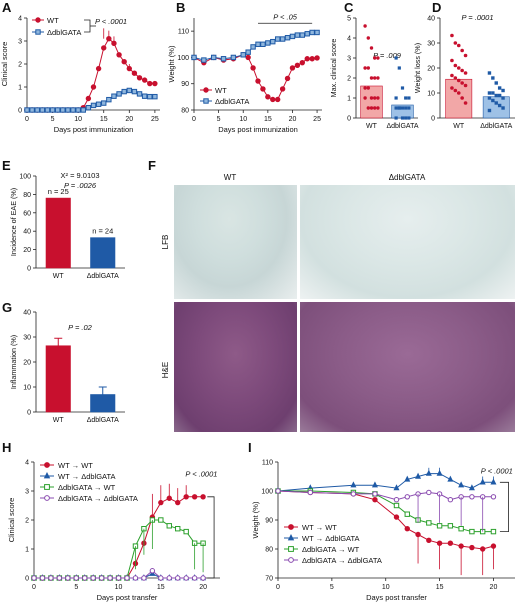  I want to click on chart-i-legend-label-0: WT → WT, so click(319, 527).